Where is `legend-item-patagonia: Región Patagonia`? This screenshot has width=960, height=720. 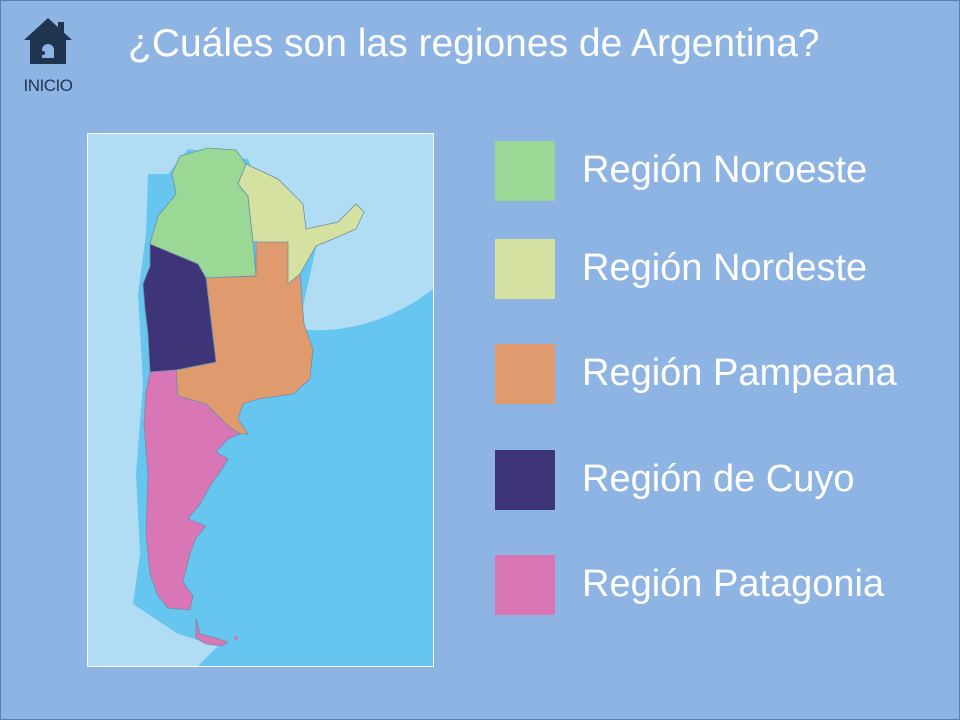
legend-item-patagonia: Región Patagonia is located at coordinates (720, 585).